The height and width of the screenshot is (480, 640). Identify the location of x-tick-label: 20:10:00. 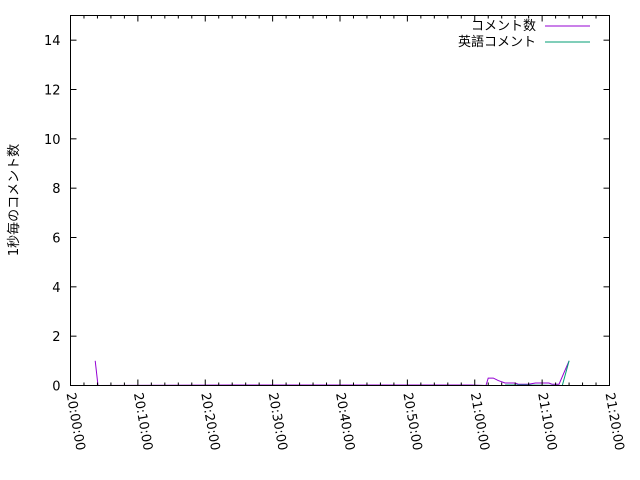
(142, 422).